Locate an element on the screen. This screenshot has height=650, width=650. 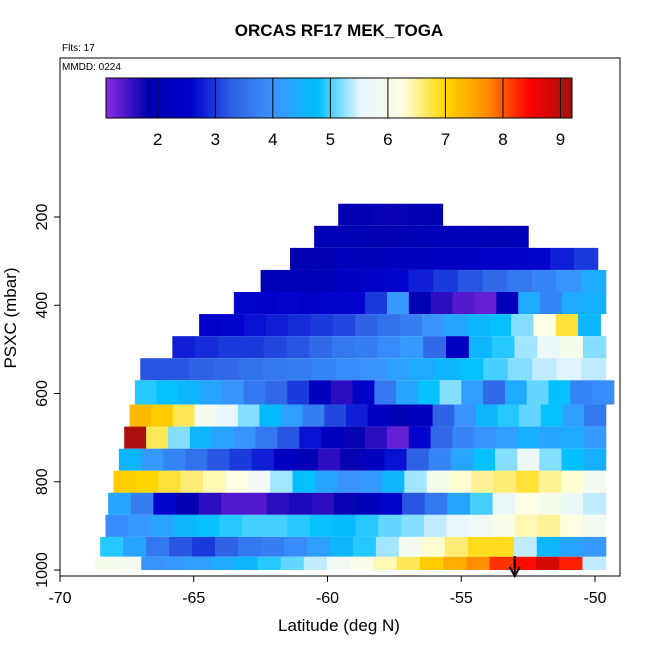
x-axis-label: Latitude (deg N) is located at coordinates (339, 625).